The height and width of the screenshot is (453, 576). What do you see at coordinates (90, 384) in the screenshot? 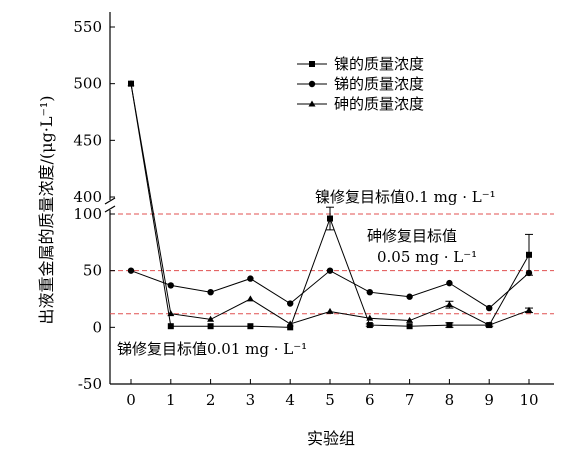
I see `y-tick-label: -50` at bounding box center [90, 384].